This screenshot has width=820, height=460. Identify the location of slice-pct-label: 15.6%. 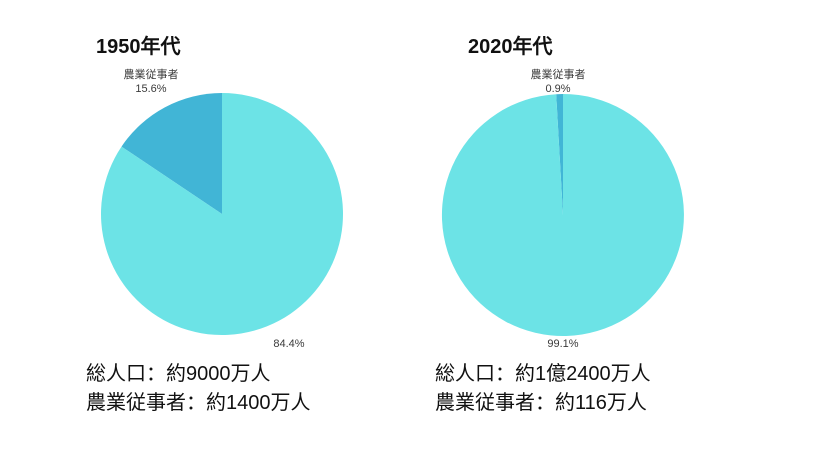
(151, 89).